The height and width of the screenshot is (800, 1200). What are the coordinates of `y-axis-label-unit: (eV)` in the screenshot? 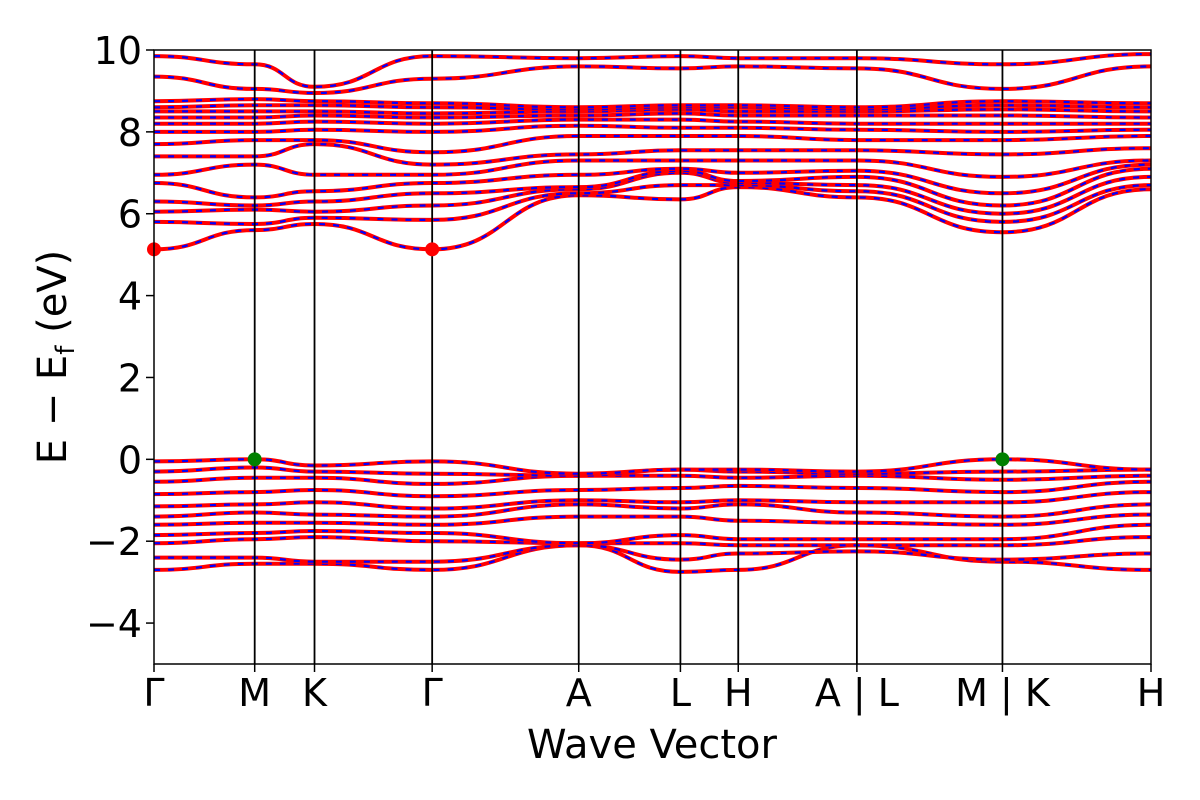 It's located at (53, 298).